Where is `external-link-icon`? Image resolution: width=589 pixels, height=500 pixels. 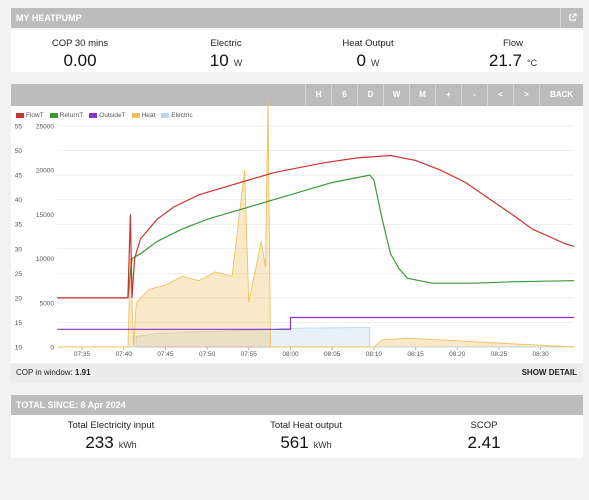
external-link-icon is located at coordinates (571, 18).